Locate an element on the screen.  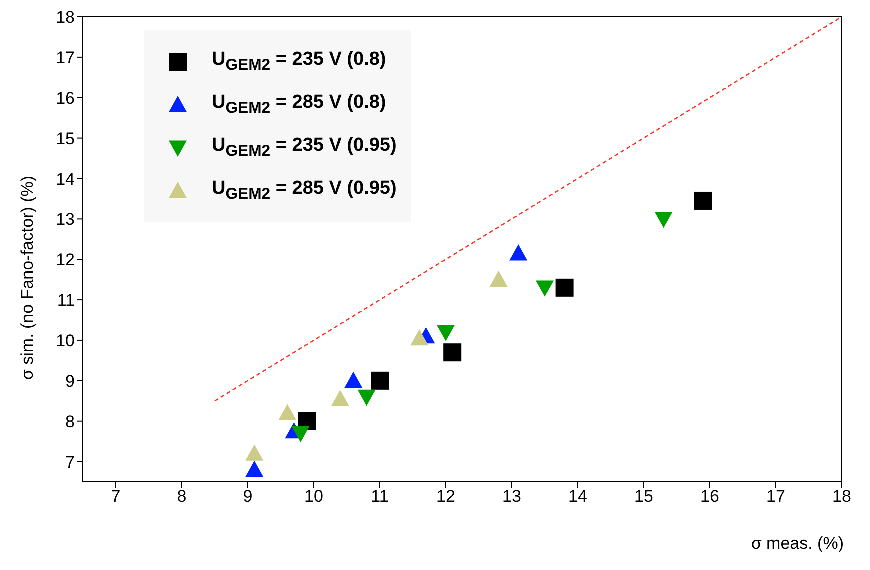
y-tick-label: 7 is located at coordinates (70, 462).